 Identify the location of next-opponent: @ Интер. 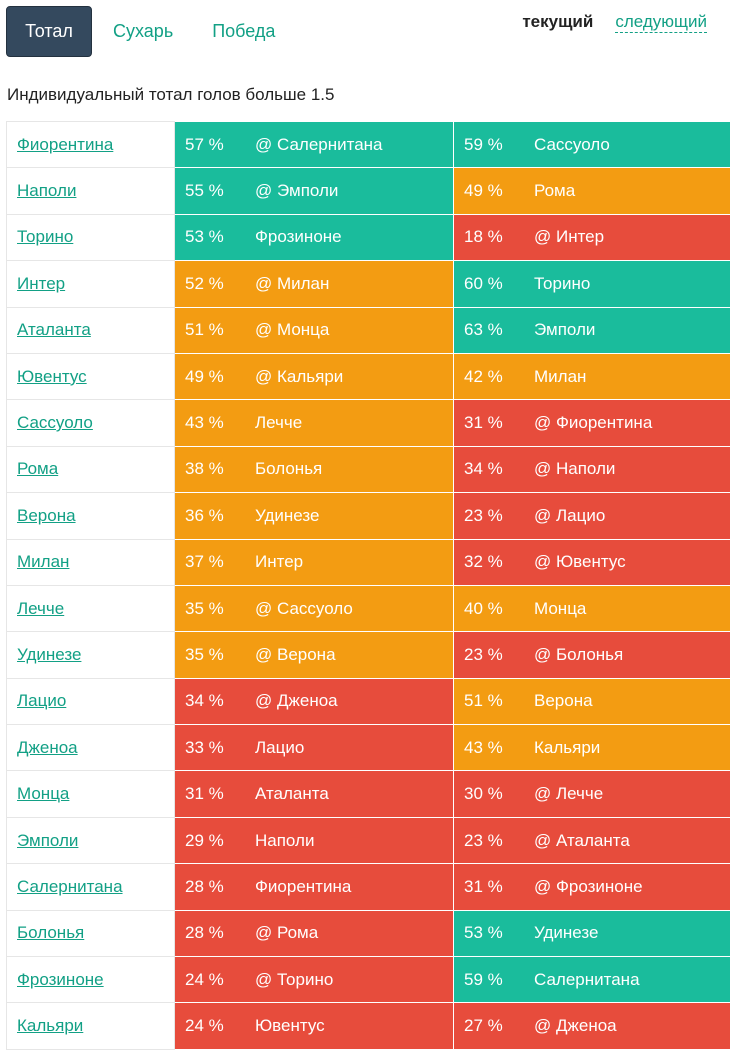
(569, 237).